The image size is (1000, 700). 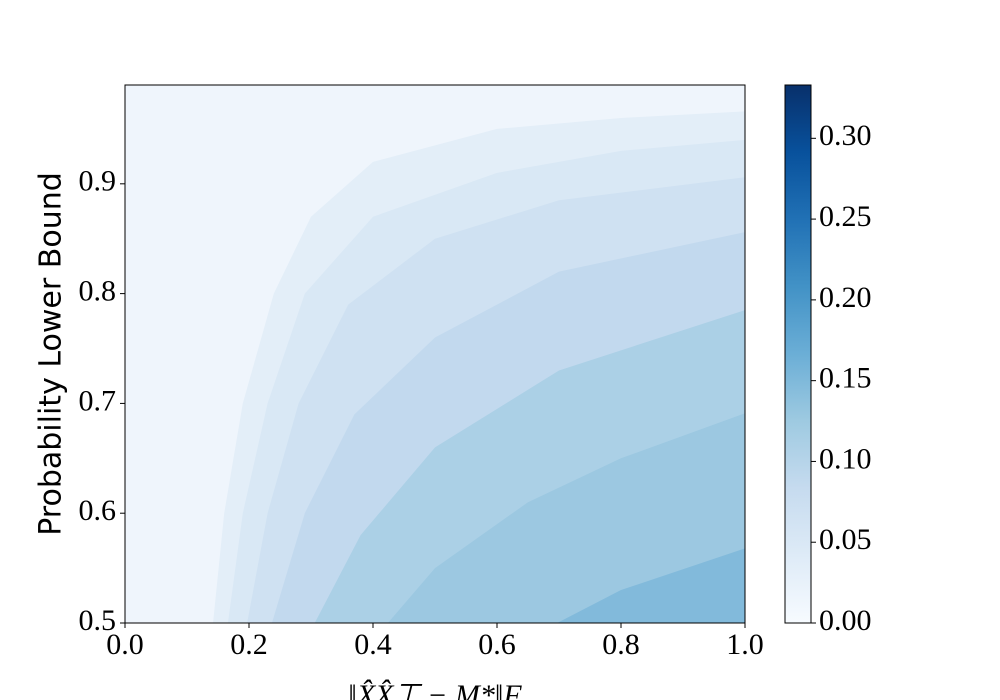 What do you see at coordinates (98, 291) in the screenshot?
I see `y-tick-label: 0.8` at bounding box center [98, 291].